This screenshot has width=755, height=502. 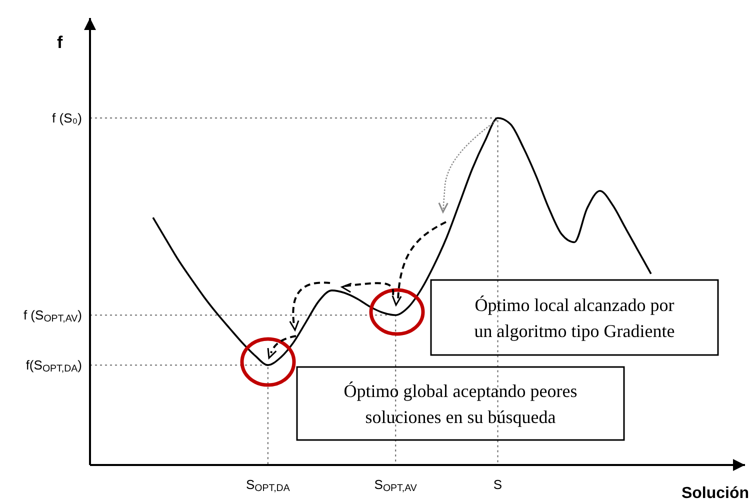 What do you see at coordinates (54, 366) in the screenshot?
I see `ref-line-label: f(S$_{OPT,DA}$)` at bounding box center [54, 366].